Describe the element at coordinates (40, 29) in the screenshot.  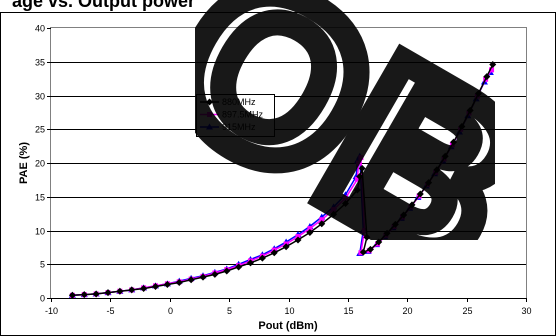
I see `y-tick-label-8: 40` at that location.